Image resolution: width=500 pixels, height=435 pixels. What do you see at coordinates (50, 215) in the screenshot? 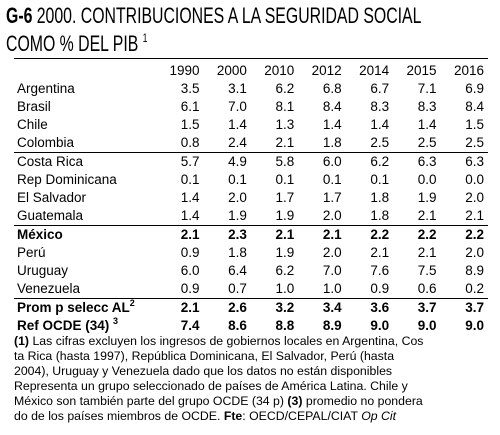
I see `country-name: Guatemala` at bounding box center [50, 215].